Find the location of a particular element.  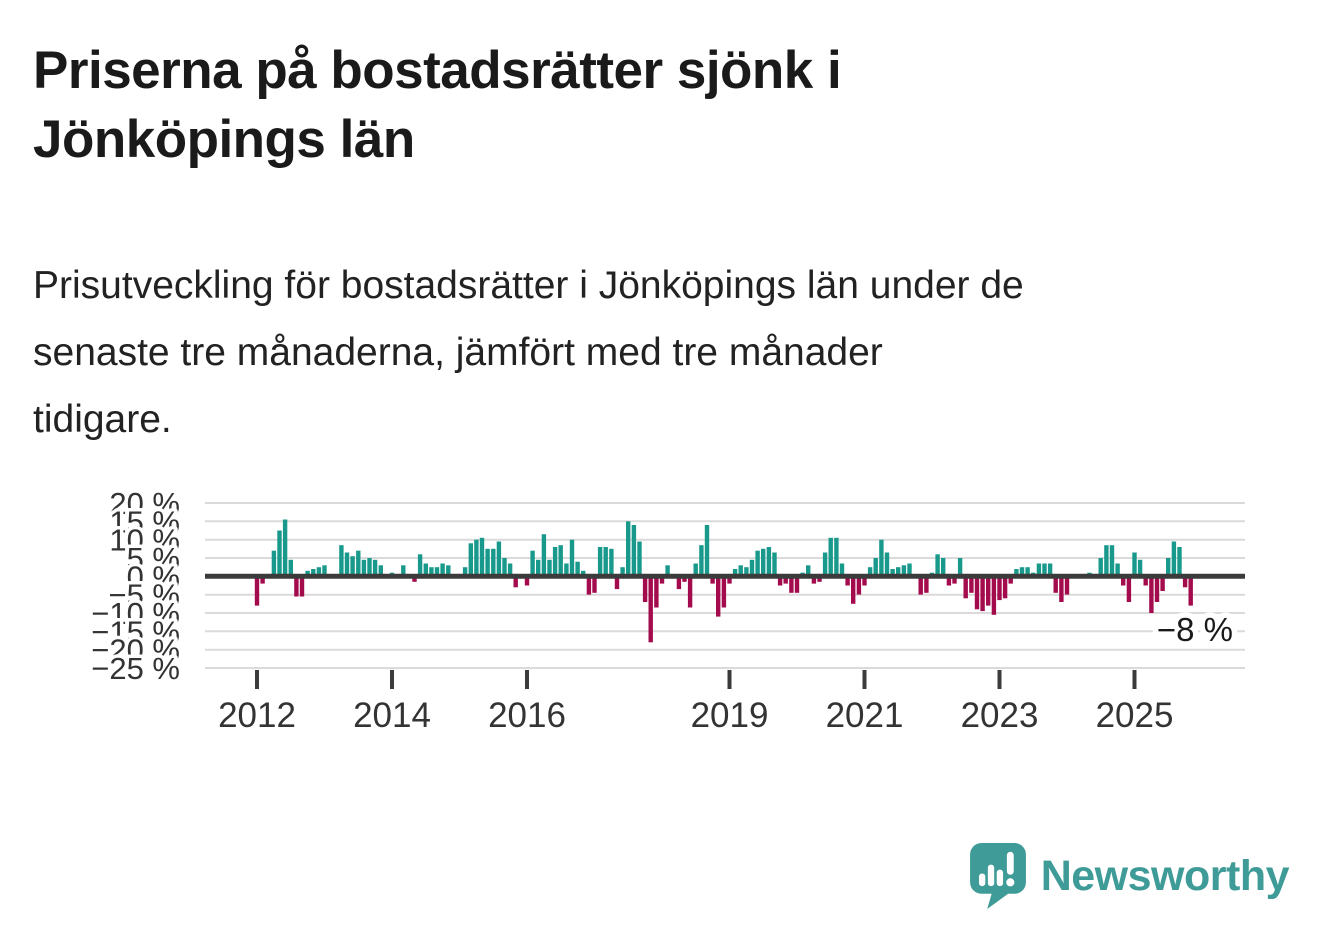

y-tick-label: −10 % is located at coordinates (135, 613).